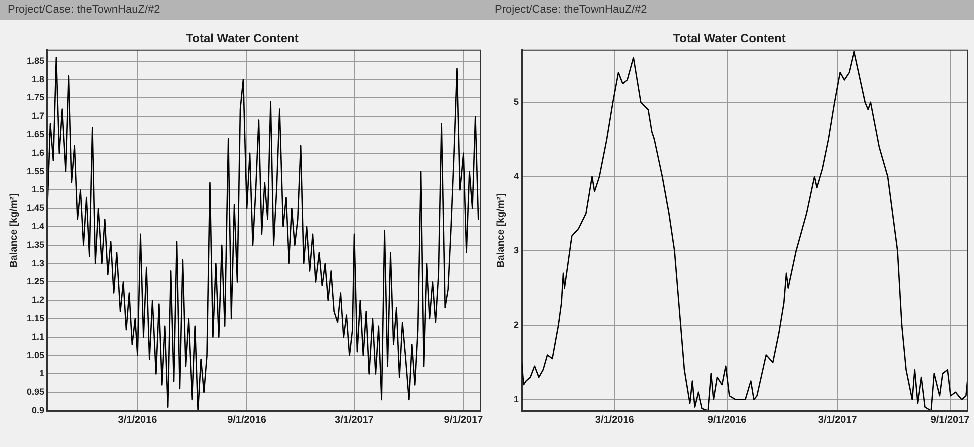  I want to click on y-tick-label: 1.75, so click(35, 97).